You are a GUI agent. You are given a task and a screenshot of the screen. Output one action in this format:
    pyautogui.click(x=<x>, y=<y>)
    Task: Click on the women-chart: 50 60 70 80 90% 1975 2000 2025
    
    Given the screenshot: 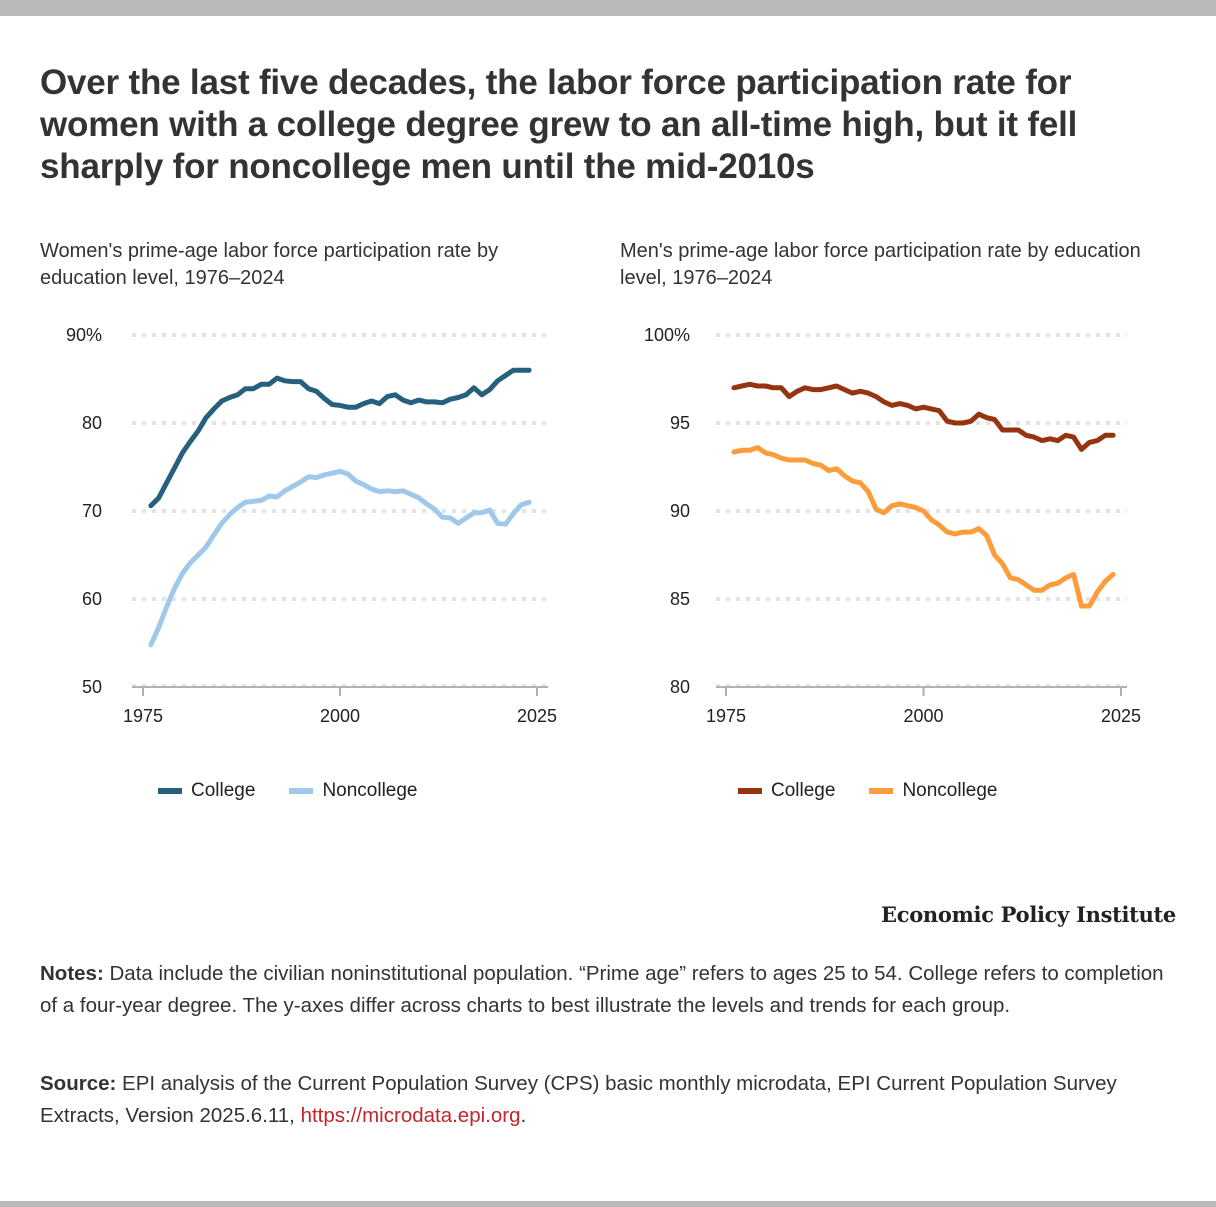 What is the action you would take?
    pyautogui.click(x=311, y=525)
    